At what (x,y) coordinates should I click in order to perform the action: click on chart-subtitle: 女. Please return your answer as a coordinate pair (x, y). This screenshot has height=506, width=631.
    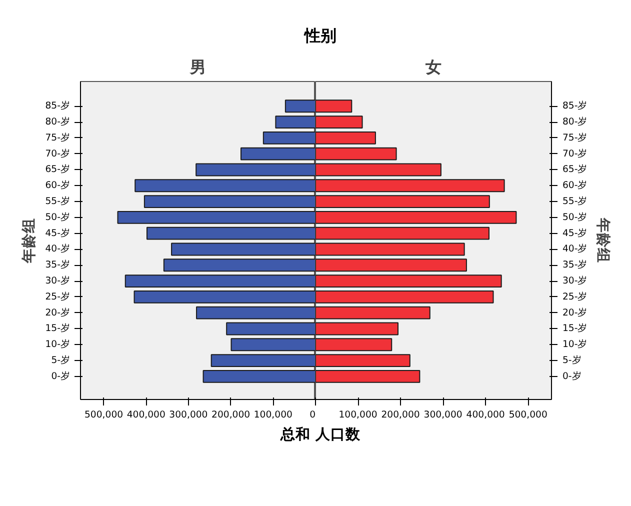
    Looking at the image, I should click on (433, 67).